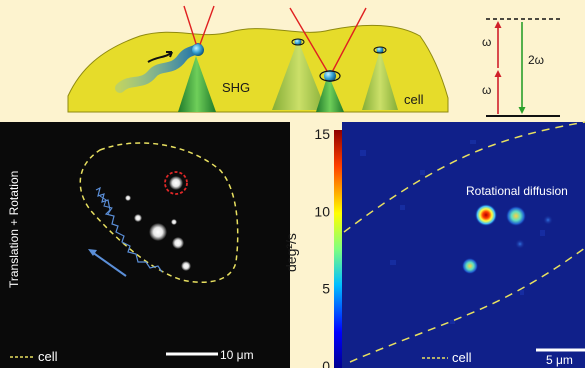 This screenshot has width=585, height=368. I want to click on spot-highlighted, so click(176, 183).